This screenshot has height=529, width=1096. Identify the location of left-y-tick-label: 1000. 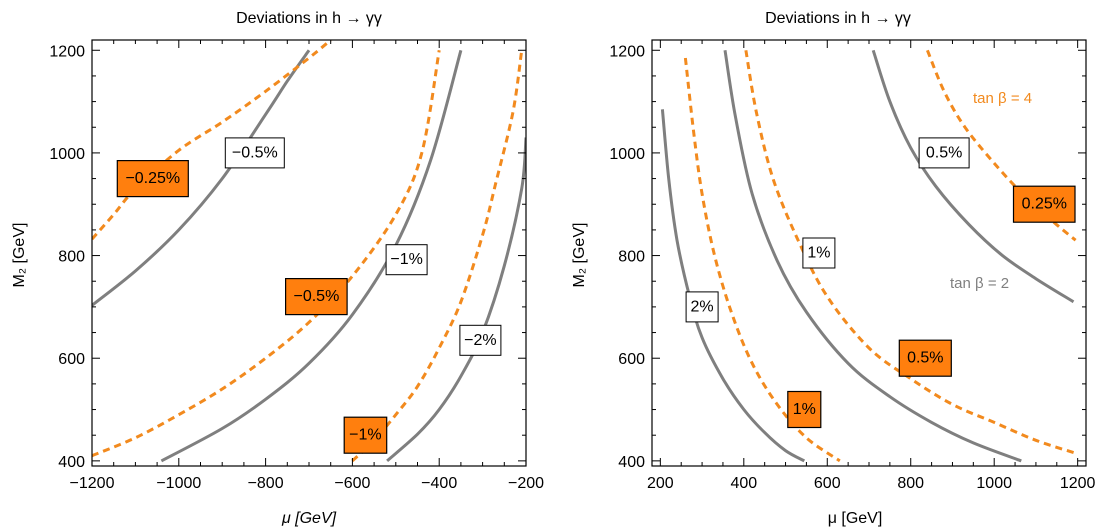
(67, 154).